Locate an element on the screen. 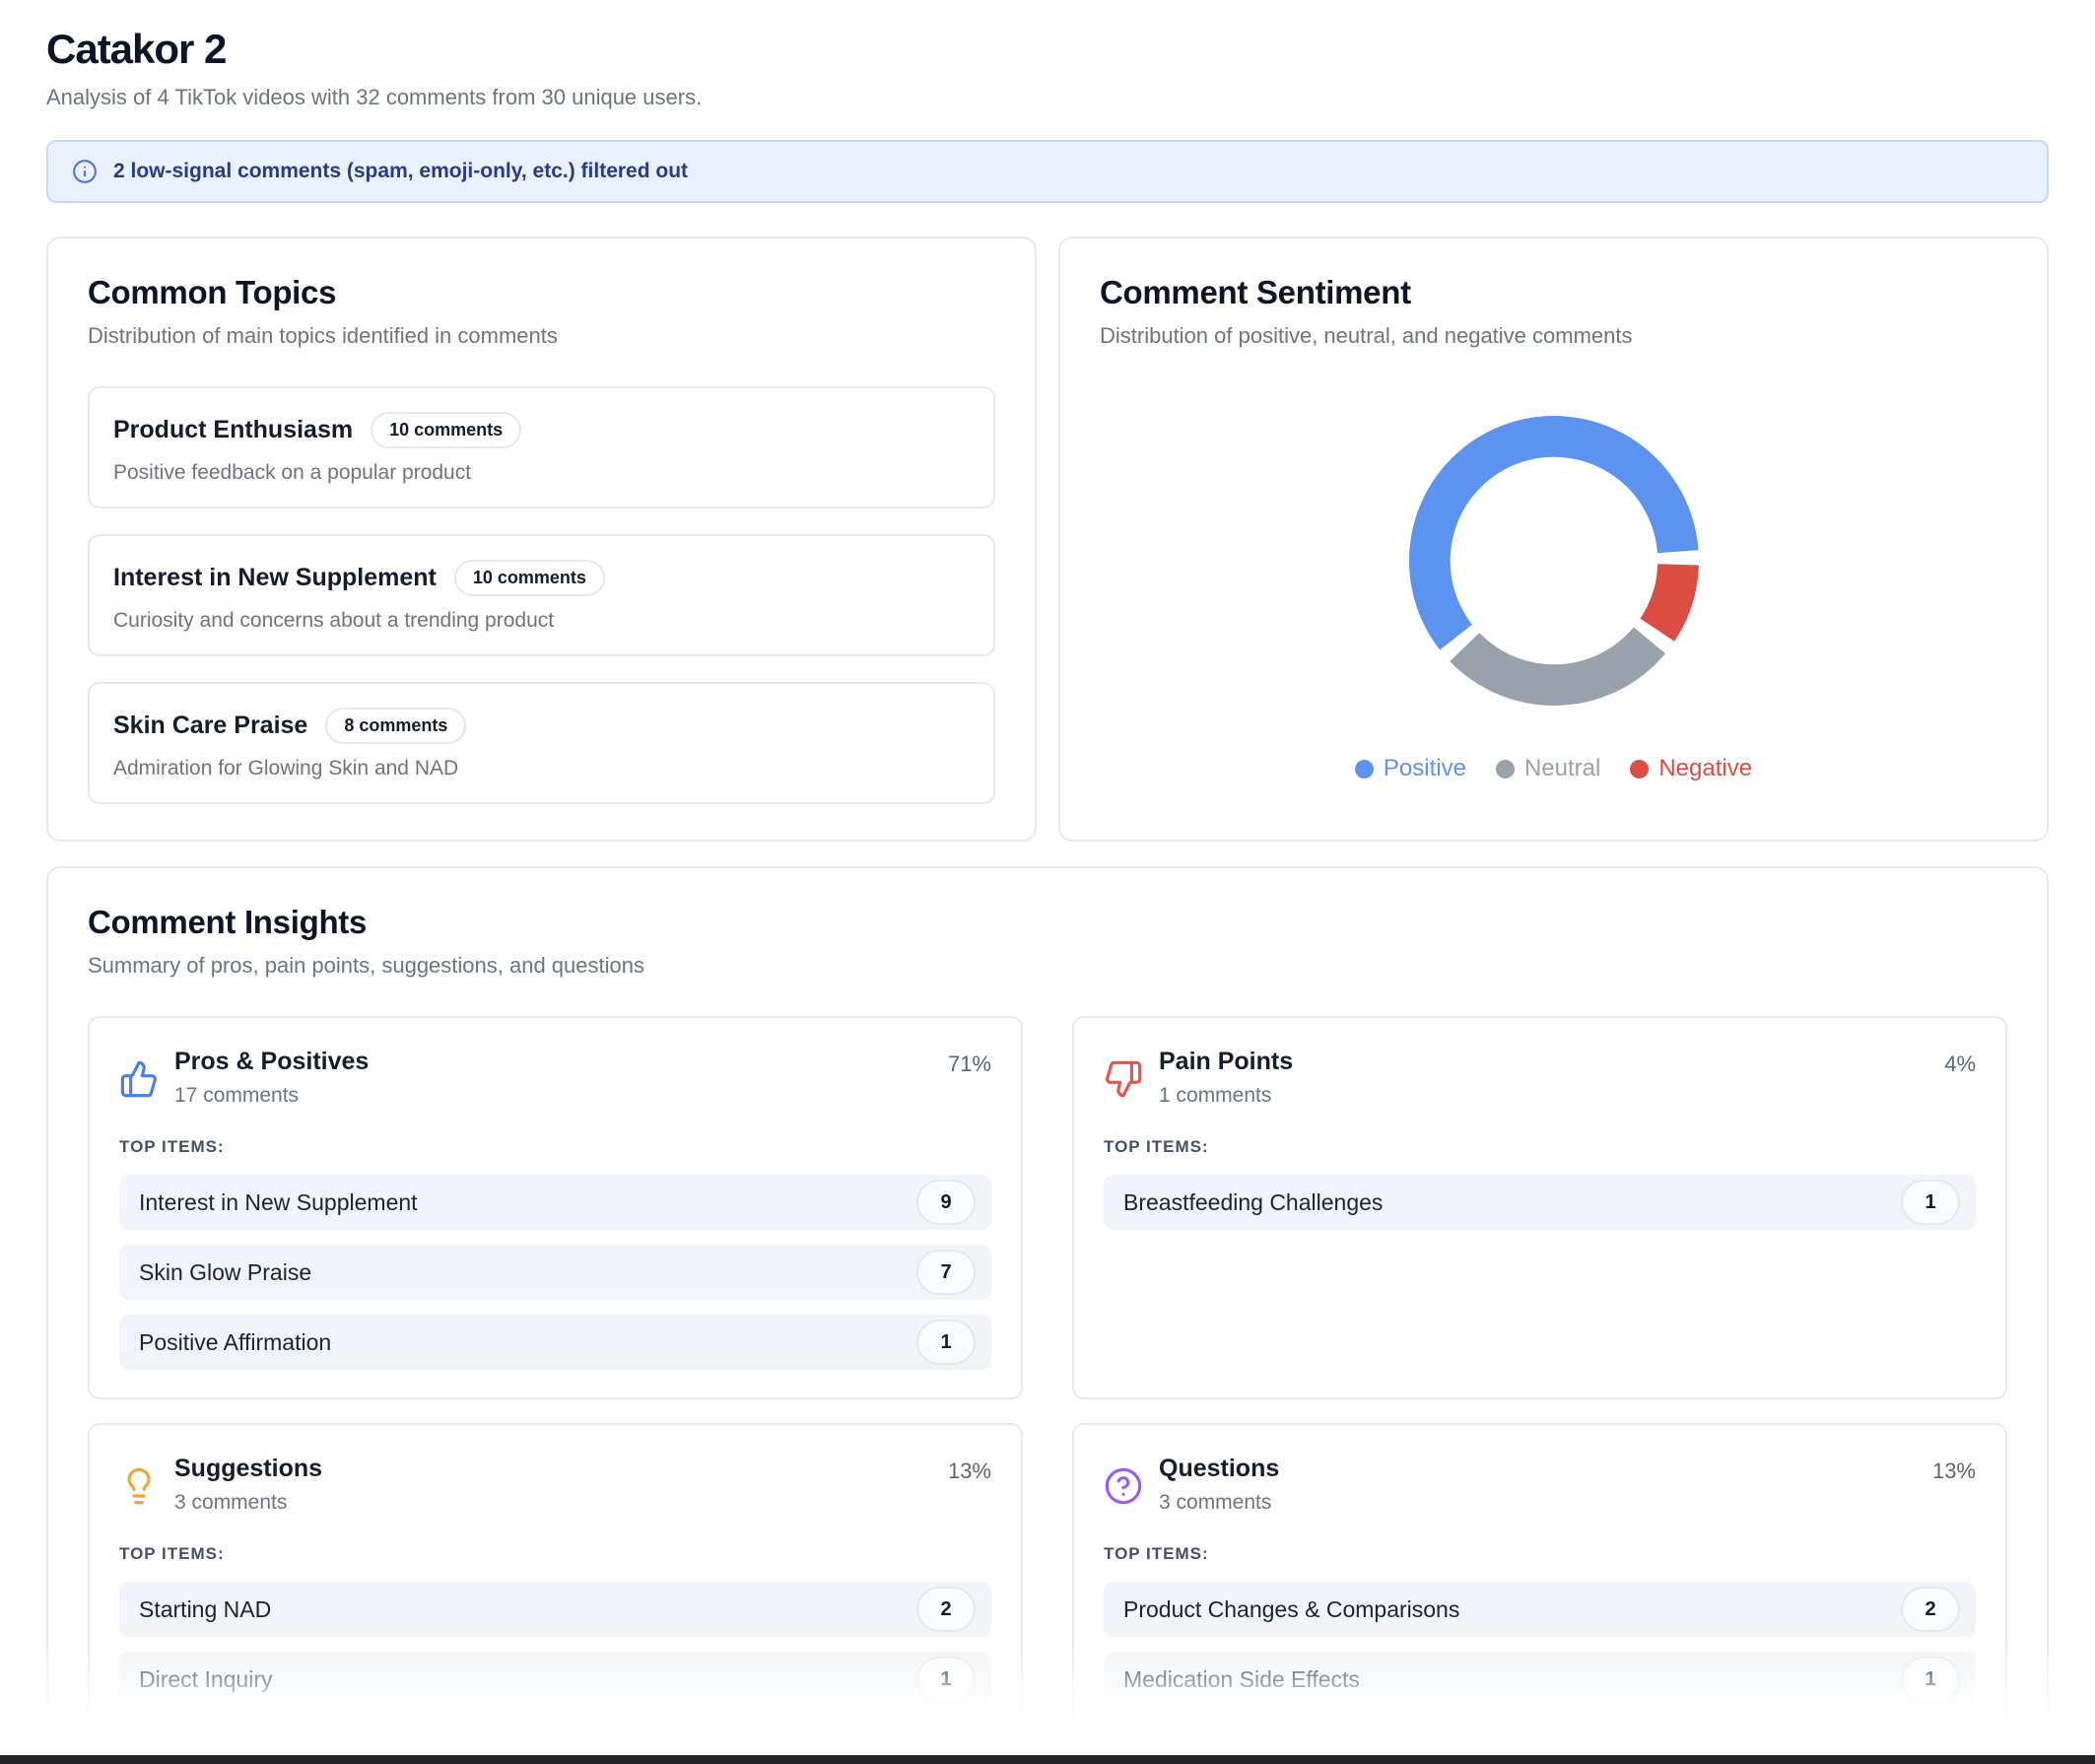 This screenshot has width=2095, height=1764. sentiment-chart-area: Positive Neutral Negative is located at coordinates (1554, 598).